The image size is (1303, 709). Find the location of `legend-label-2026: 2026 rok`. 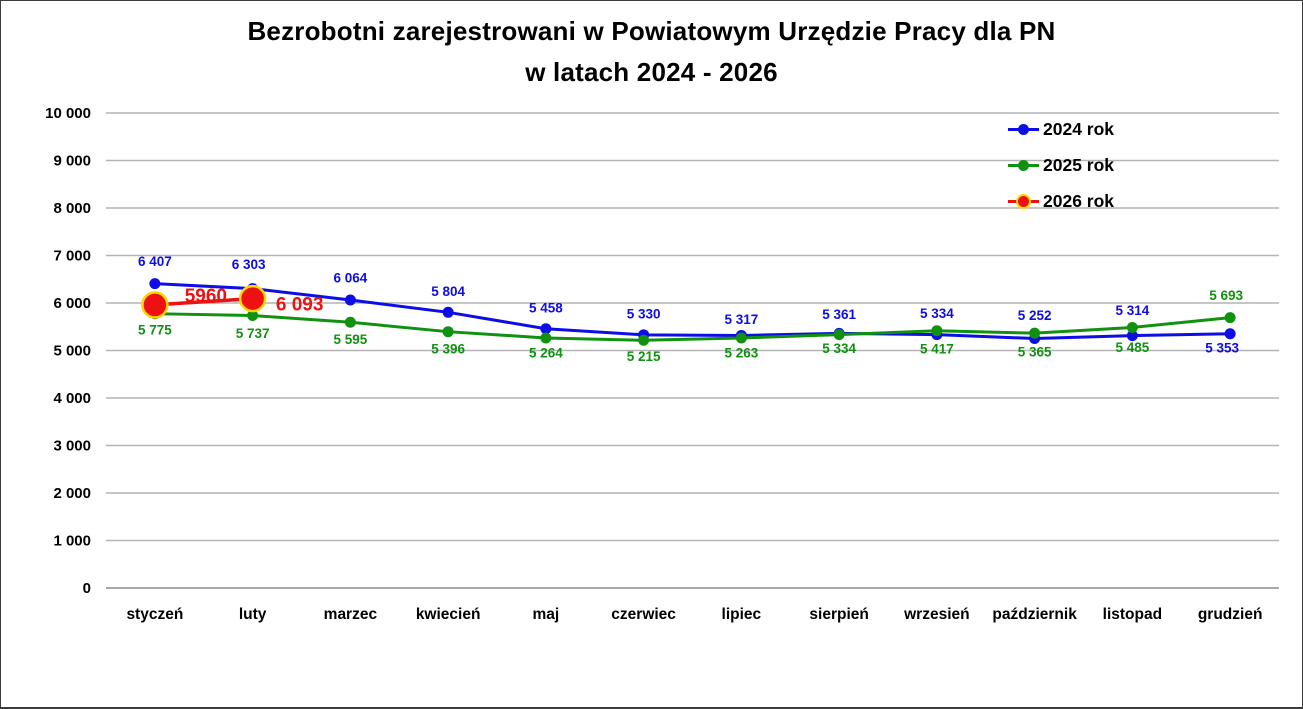

legend-label-2026: 2026 rok is located at coordinates (1078, 201).